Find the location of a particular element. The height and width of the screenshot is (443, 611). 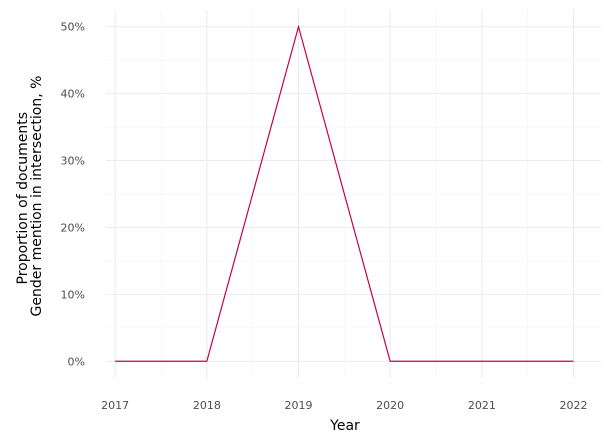

x-axis-title: Year is located at coordinates (344, 426).